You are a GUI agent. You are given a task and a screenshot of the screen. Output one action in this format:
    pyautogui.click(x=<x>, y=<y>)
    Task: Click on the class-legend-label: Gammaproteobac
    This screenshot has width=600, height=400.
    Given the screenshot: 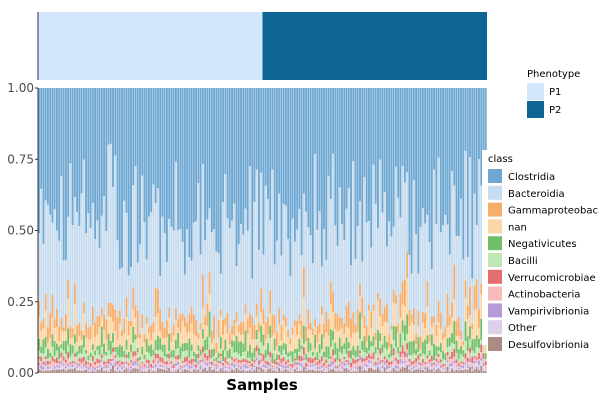 What is the action you would take?
    pyautogui.click(x=553, y=211)
    